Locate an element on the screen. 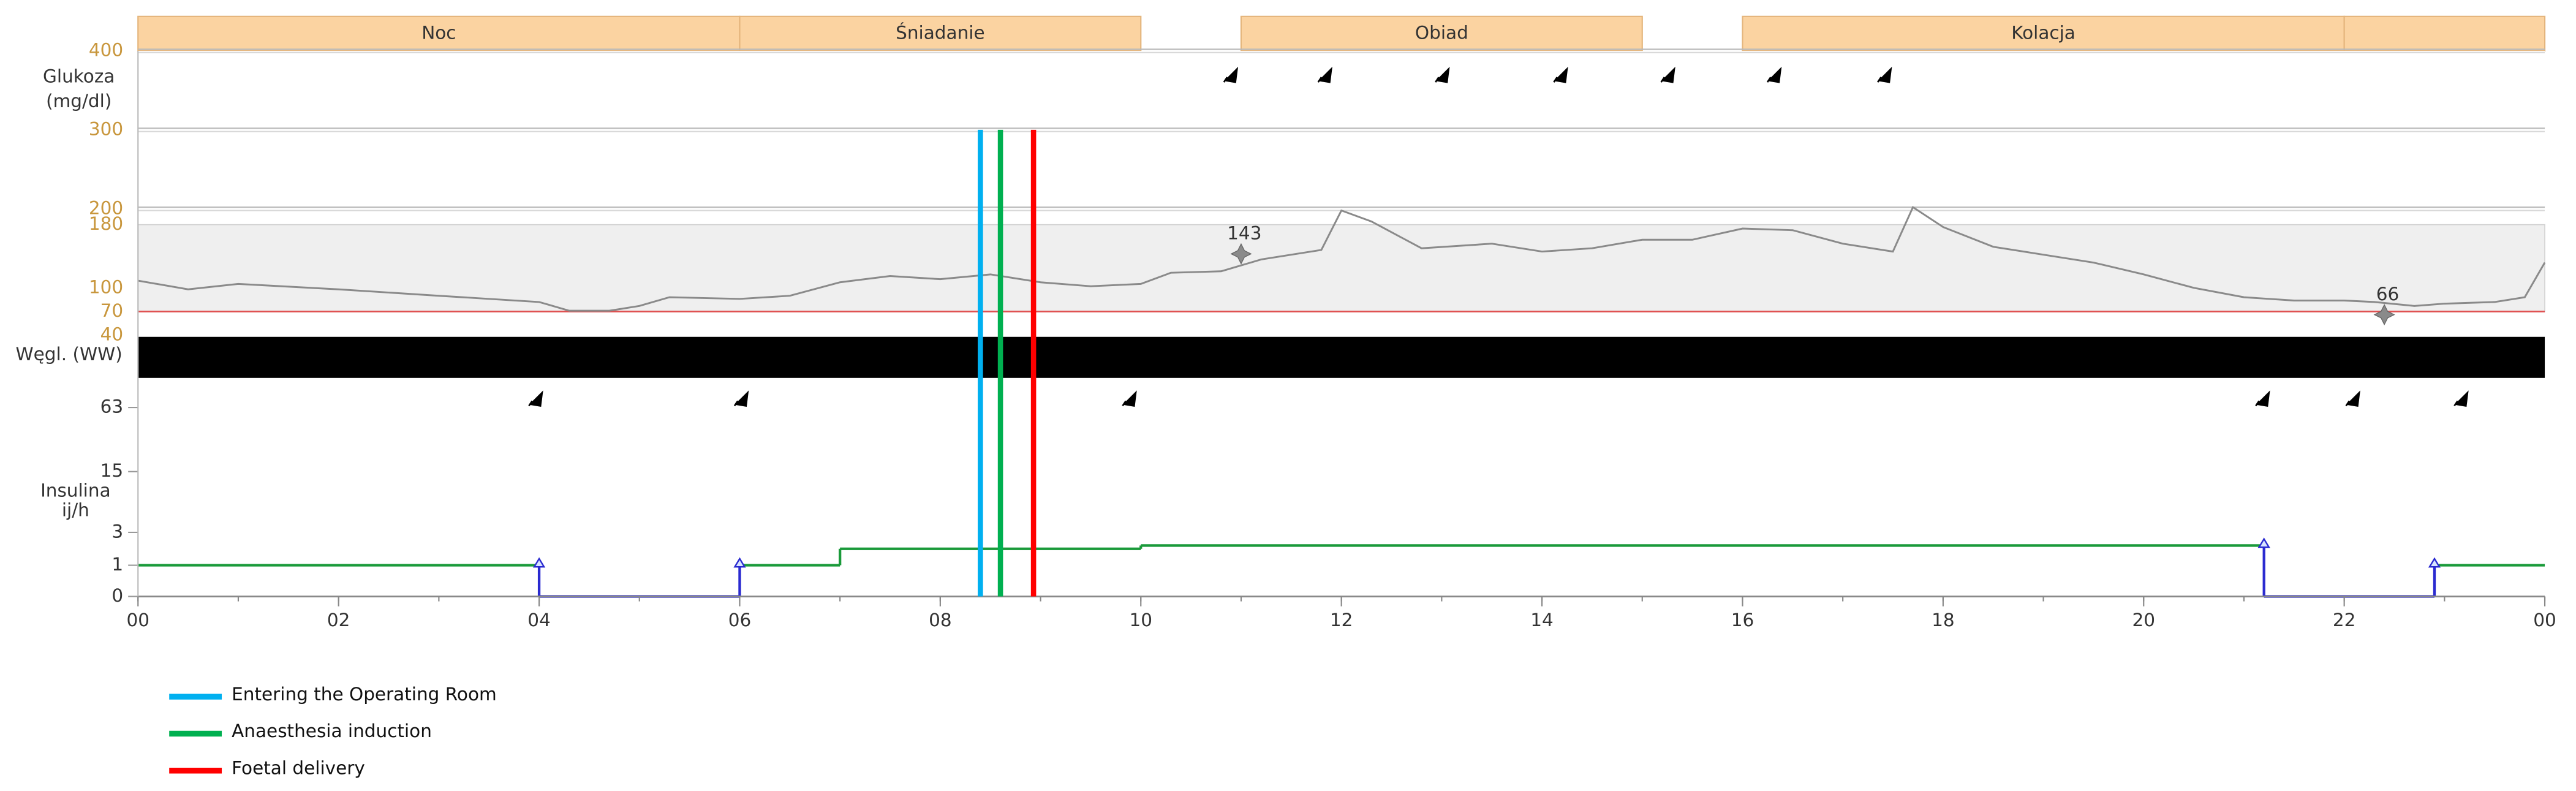 The width and height of the screenshot is (2576, 791). x-tick-label: 12 is located at coordinates (1341, 620).